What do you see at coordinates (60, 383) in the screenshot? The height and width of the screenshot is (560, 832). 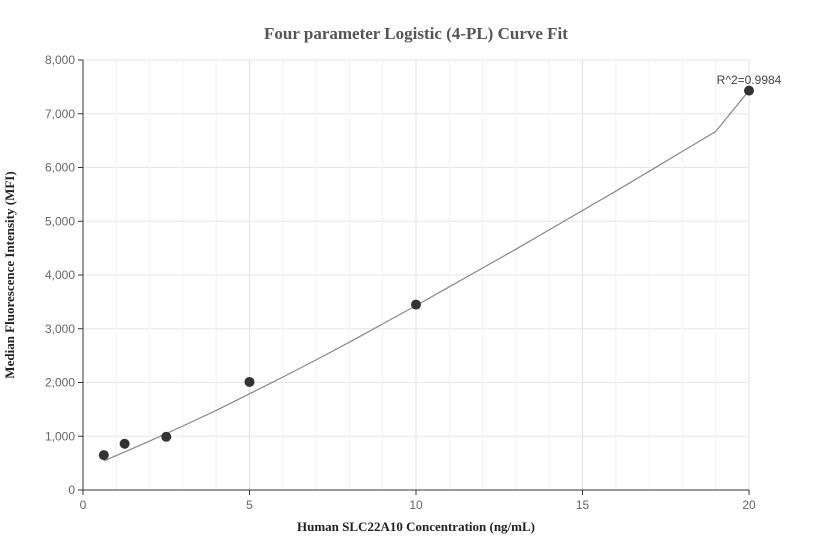 I see `y-tick-label: 2,000` at bounding box center [60, 383].